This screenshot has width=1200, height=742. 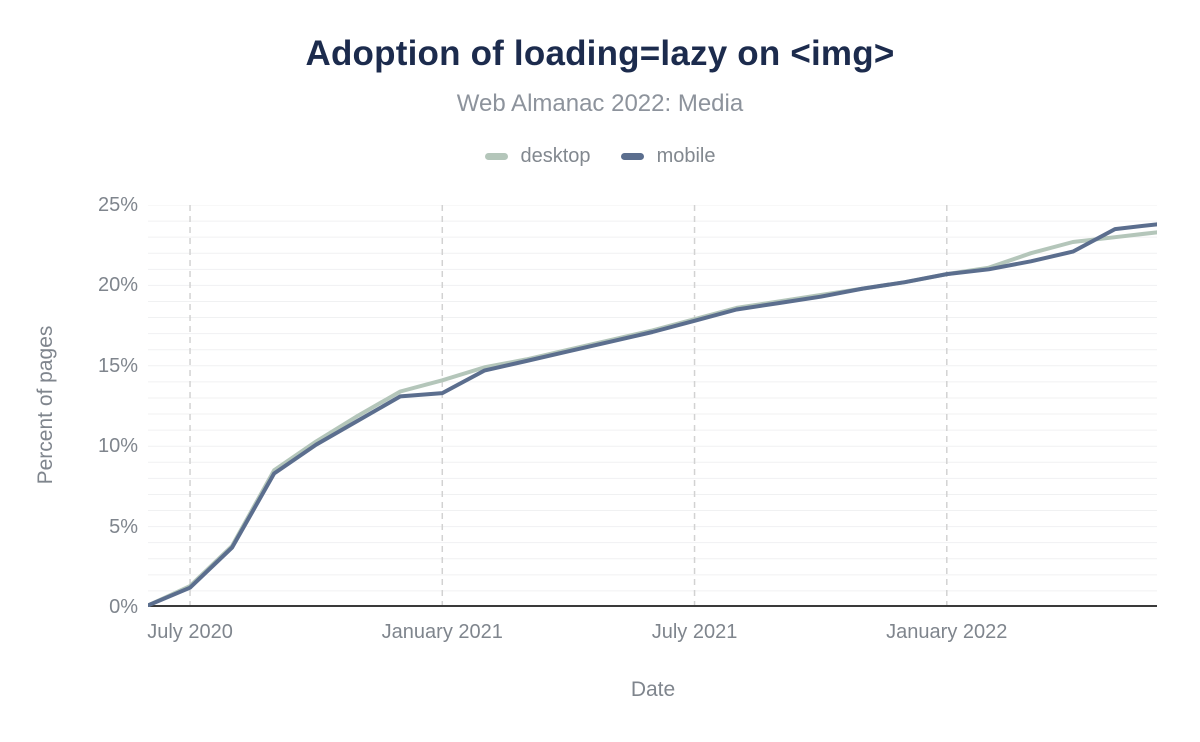 What do you see at coordinates (117, 285) in the screenshot?
I see `y-tick-label: 20%` at bounding box center [117, 285].